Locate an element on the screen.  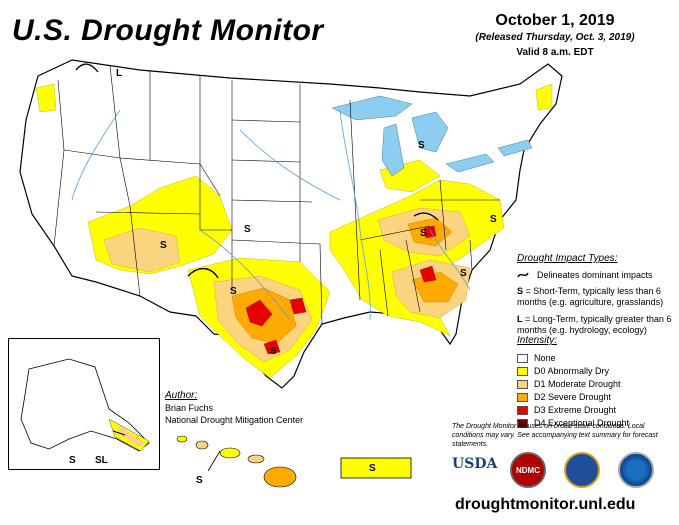
legend-row-d3: D3 Extreme Drought is located at coordinates (597, 410).